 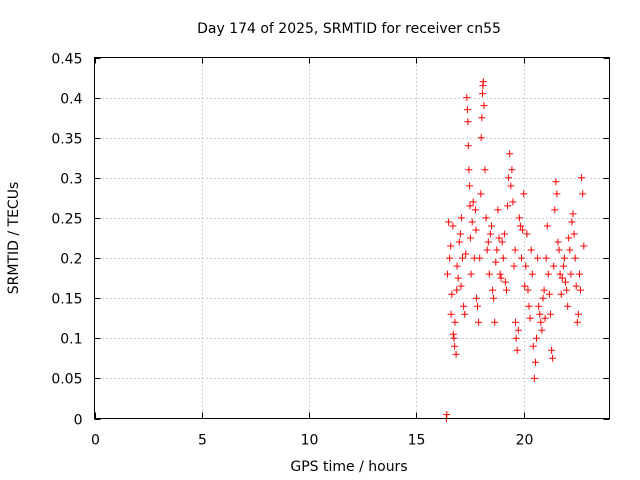 What do you see at coordinates (417, 441) in the screenshot?
I see `x-tick-label: 15` at bounding box center [417, 441].